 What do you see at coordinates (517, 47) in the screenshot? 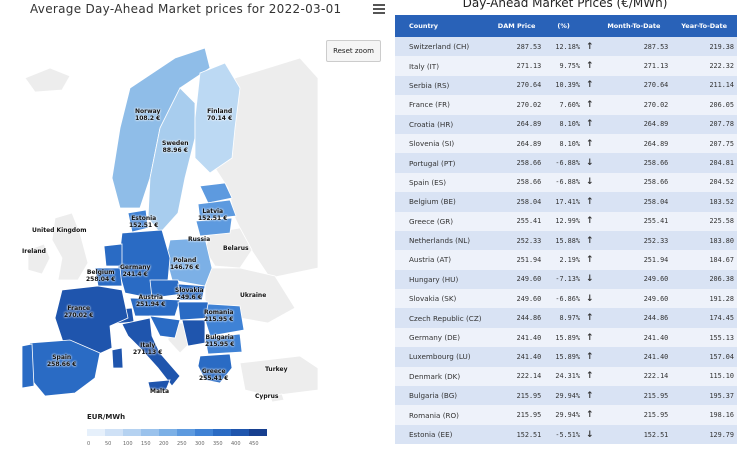
I see `cell-dam-price: 287.53` at bounding box center [517, 47].